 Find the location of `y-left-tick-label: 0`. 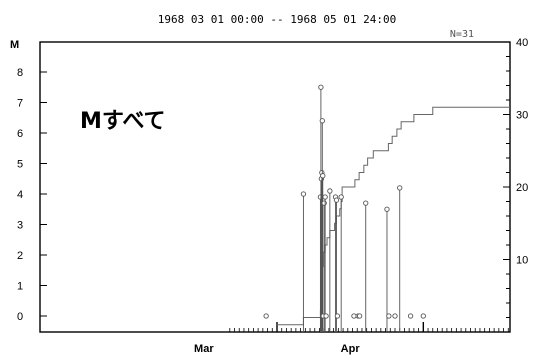

y-left-tick-label: 0 is located at coordinates (20, 317).